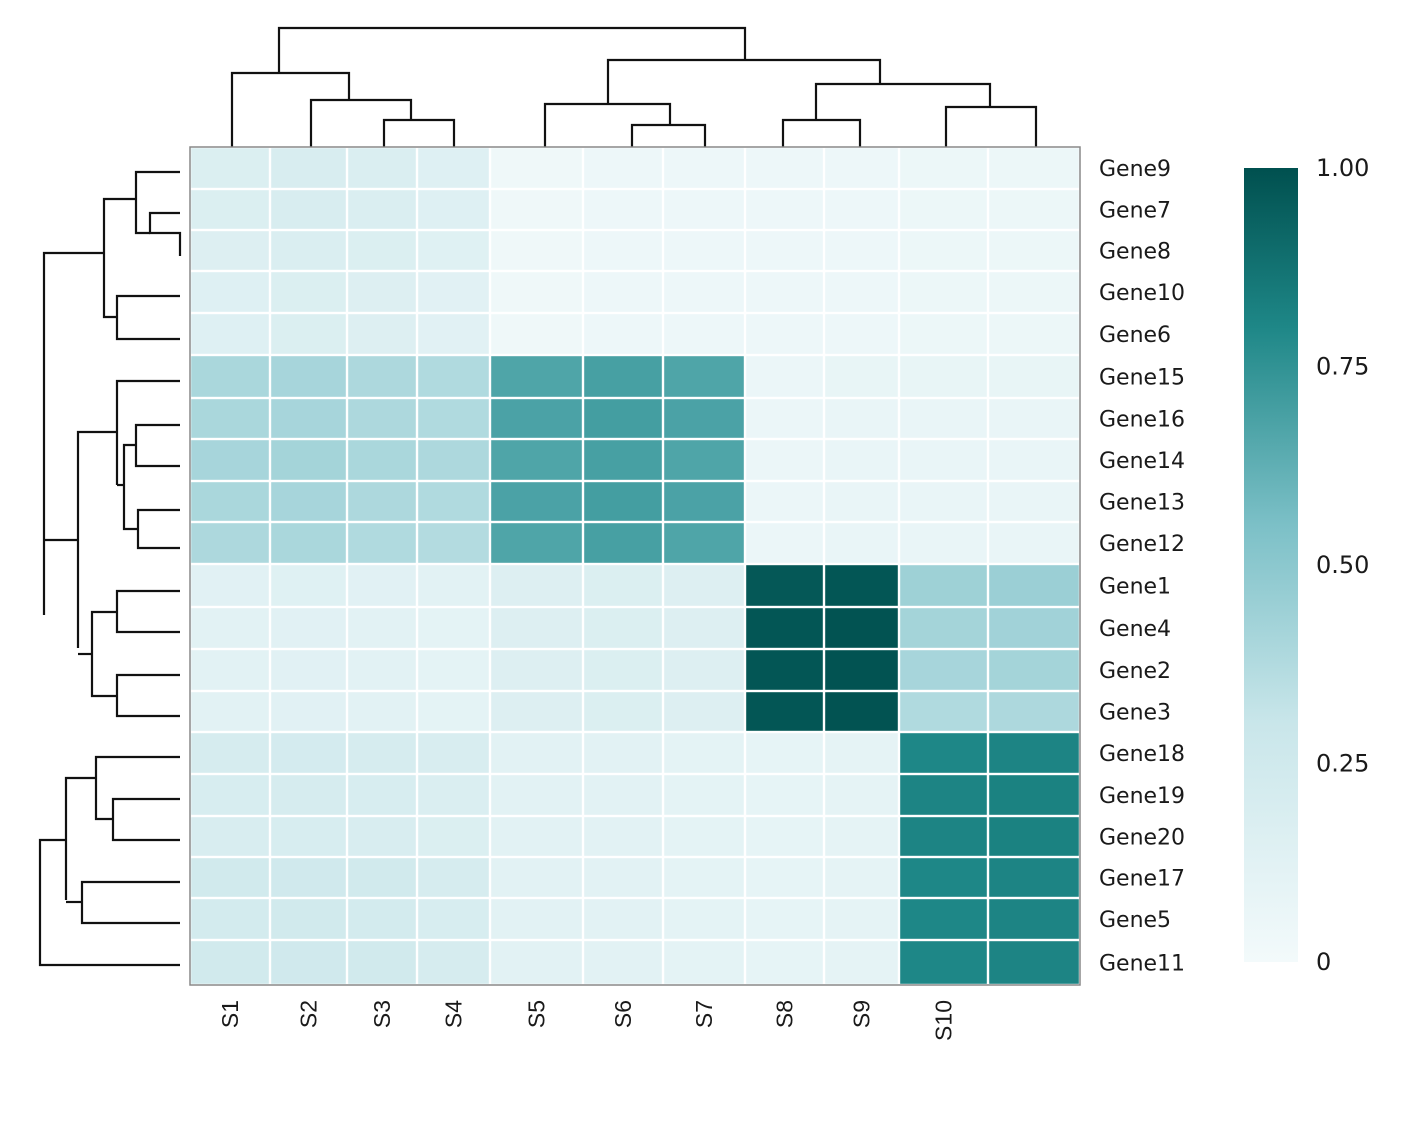  I want to click on colorbar-tick-label: 0.25, so click(1342, 764).